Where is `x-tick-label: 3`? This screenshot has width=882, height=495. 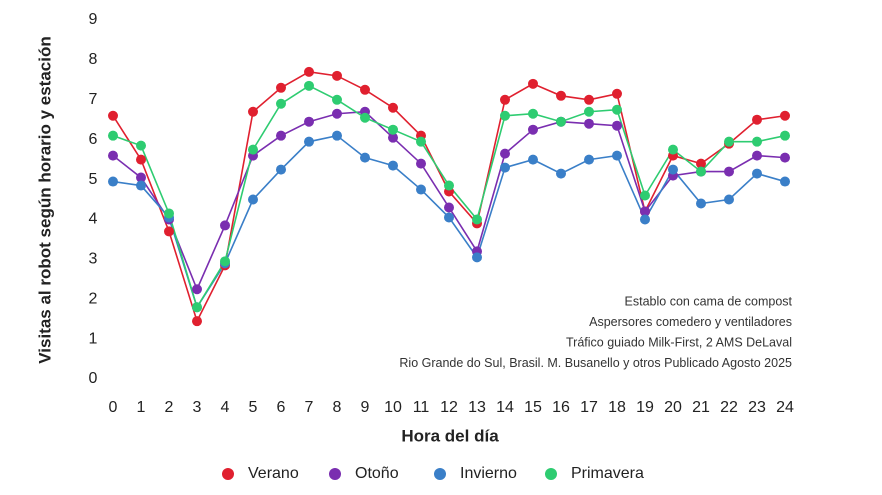
x-tick-label: 3 is located at coordinates (197, 407).